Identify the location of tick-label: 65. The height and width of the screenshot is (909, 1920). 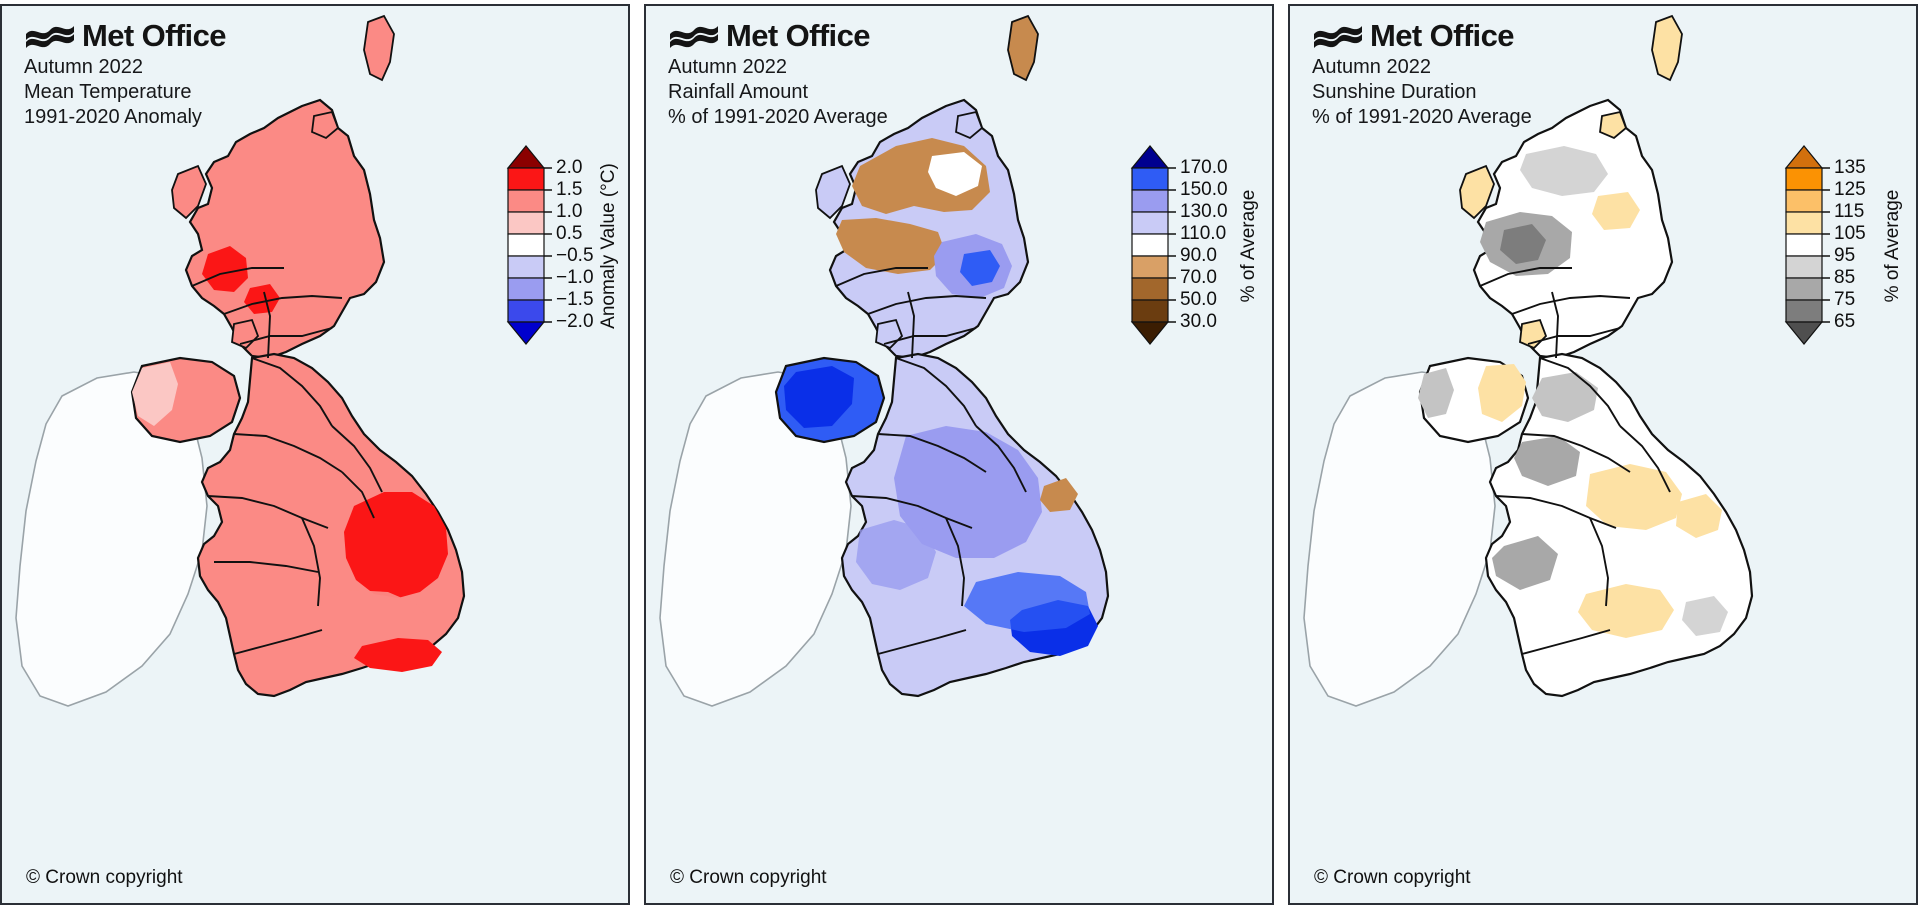
(1844, 321).